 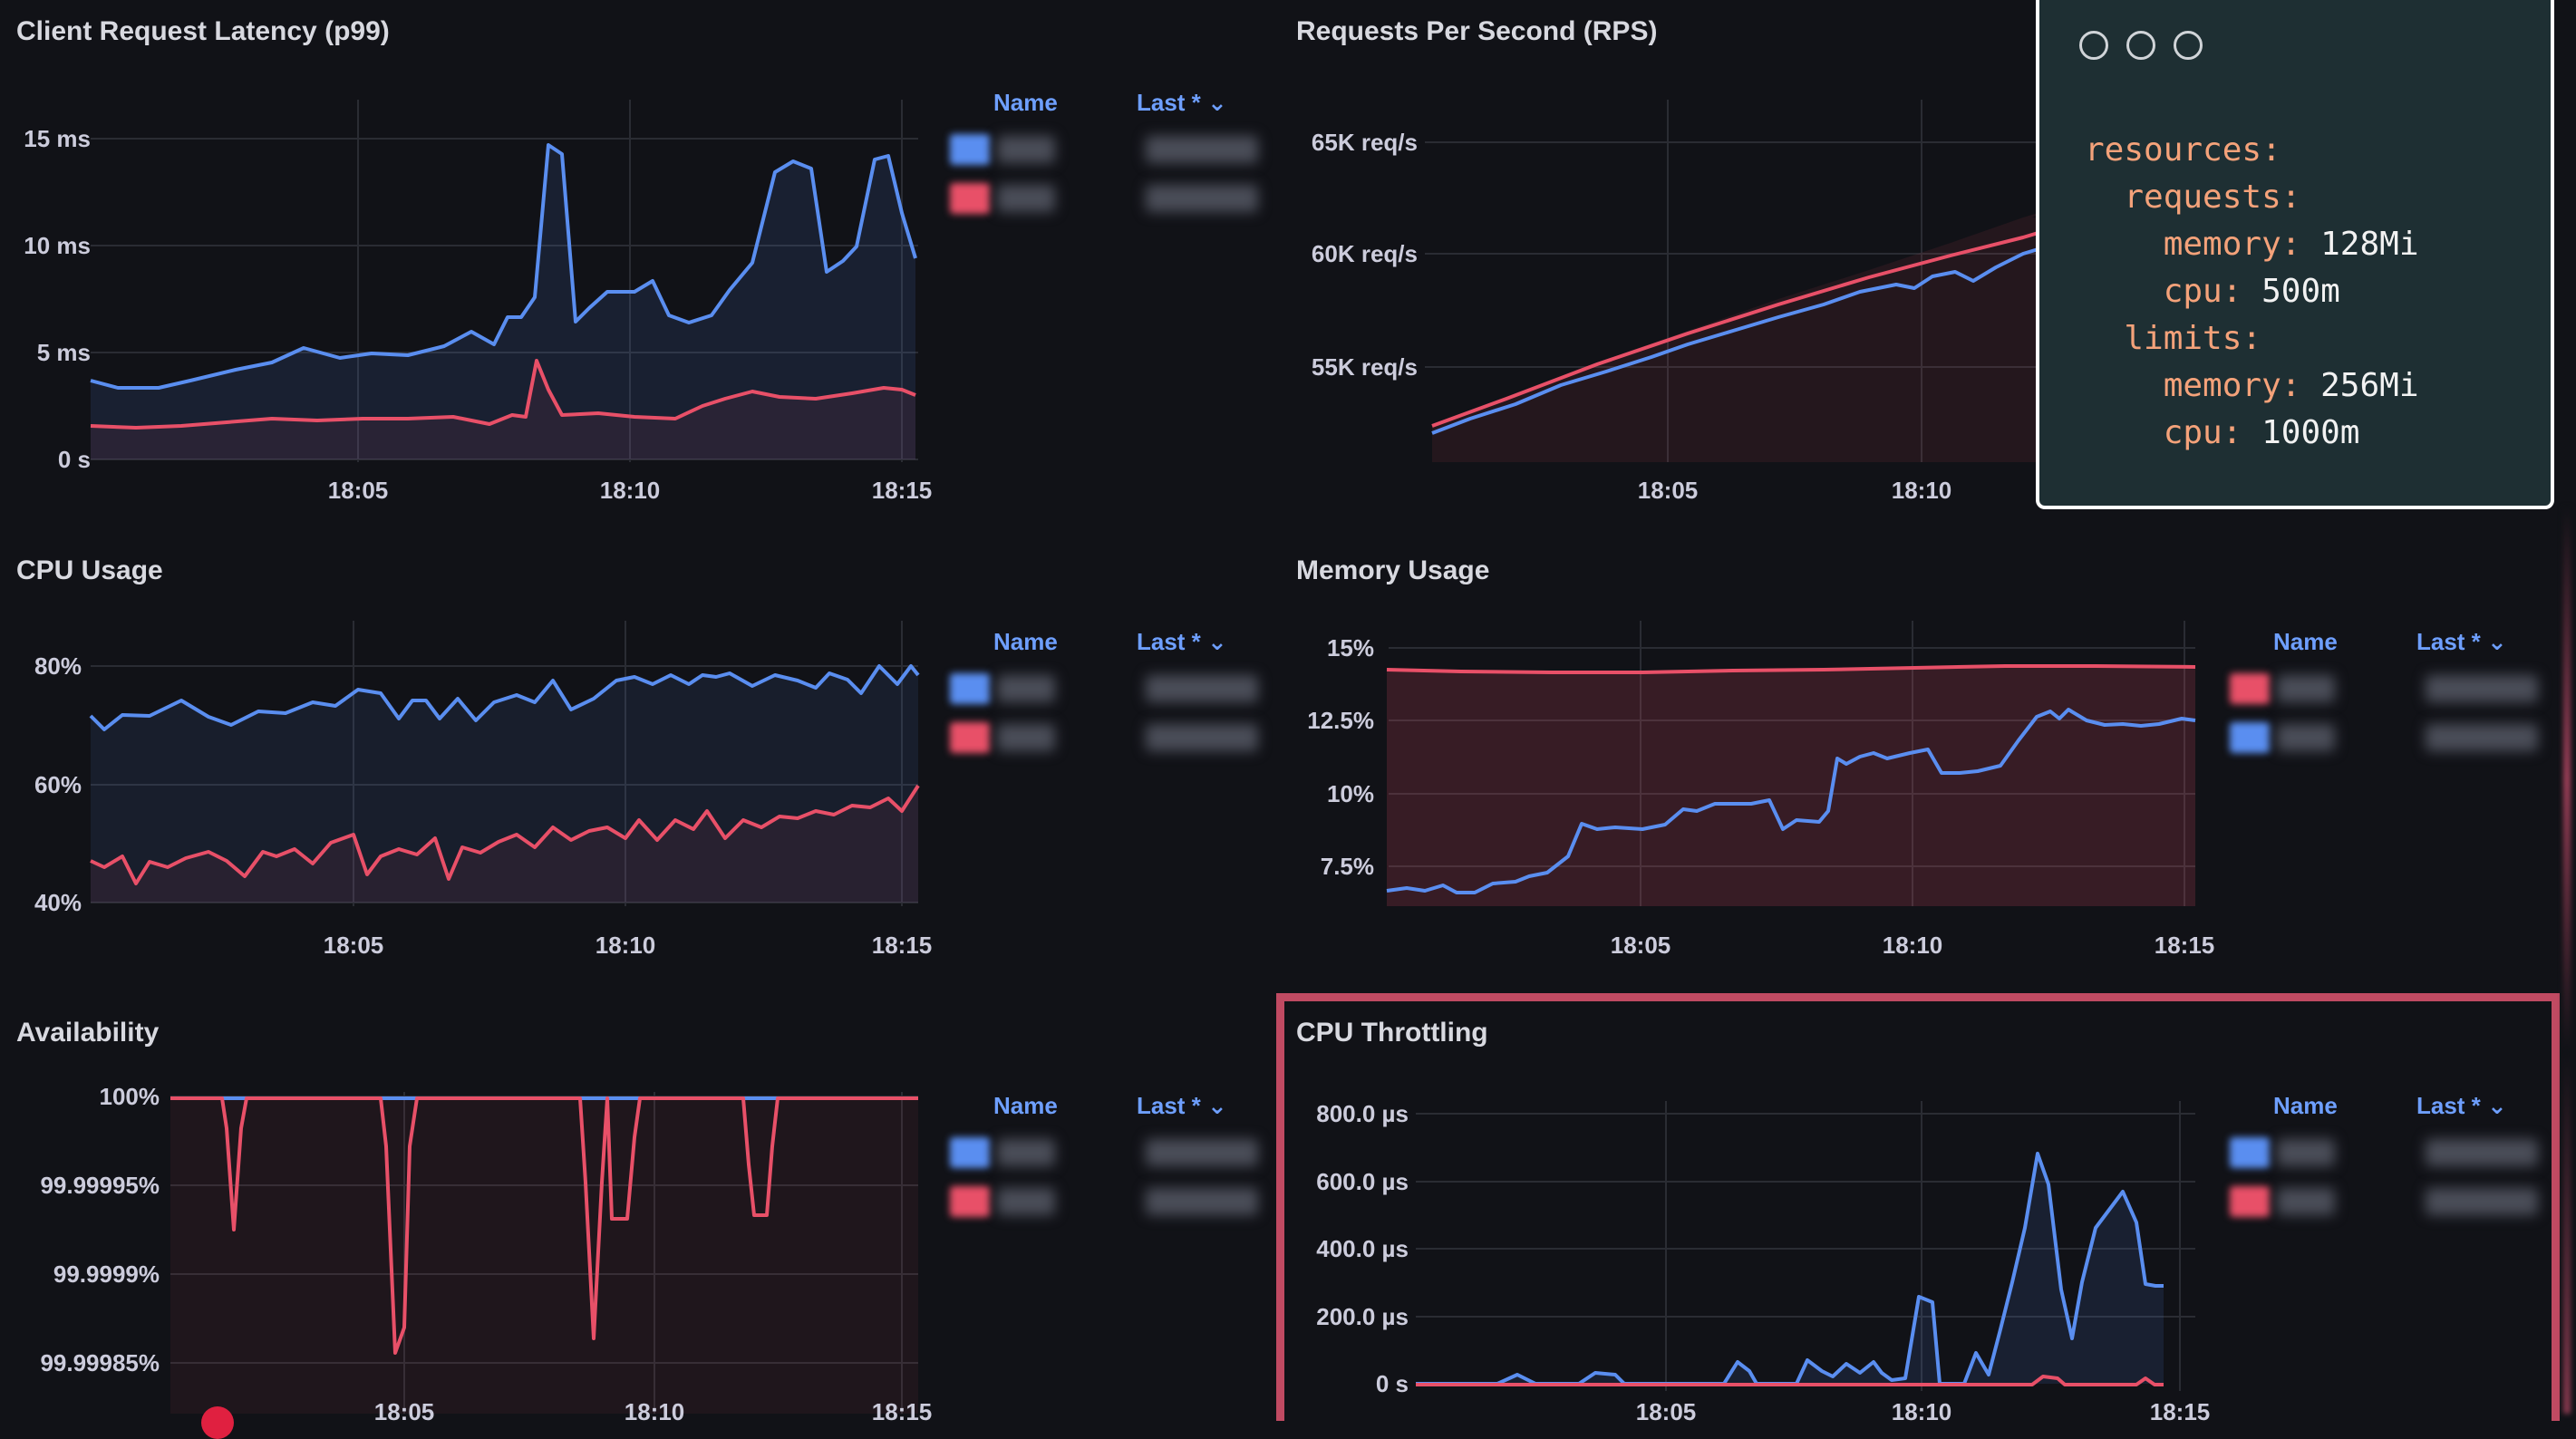 I want to click on code-line: cpu: 500m, so click(x=2251, y=292).